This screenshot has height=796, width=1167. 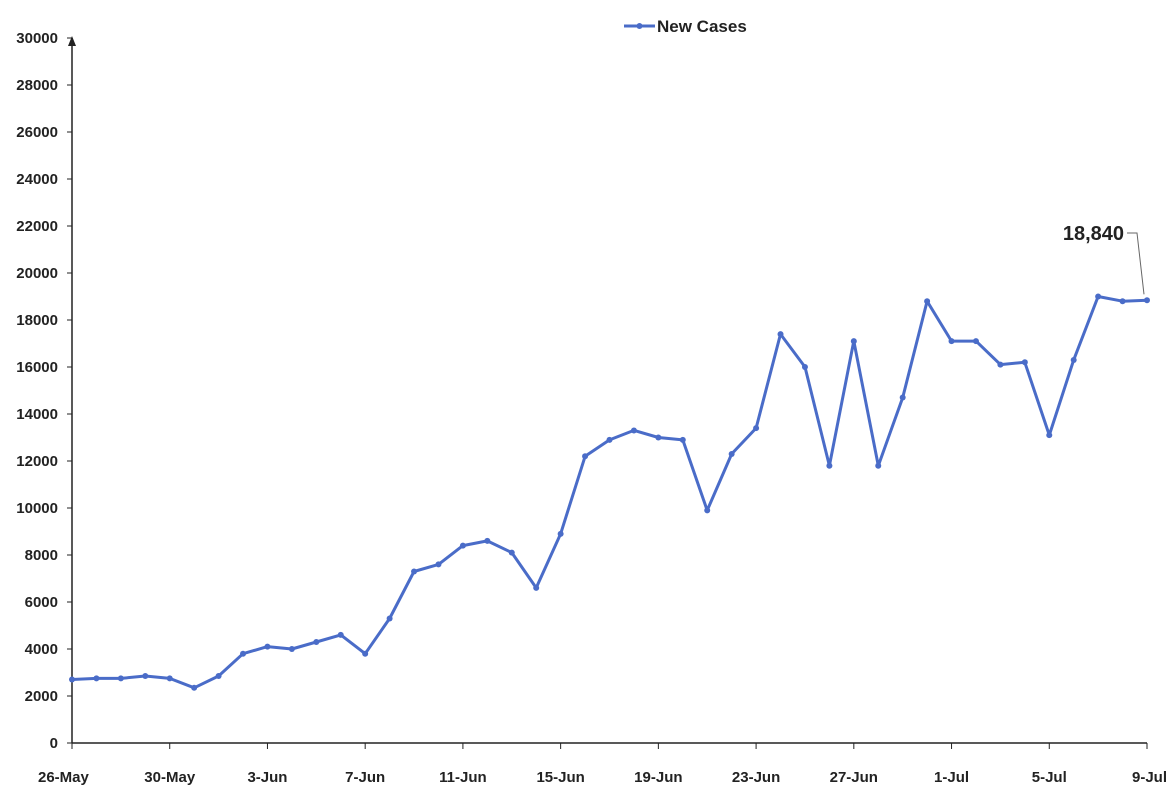 I want to click on legend: New Cases, so click(x=685, y=26).